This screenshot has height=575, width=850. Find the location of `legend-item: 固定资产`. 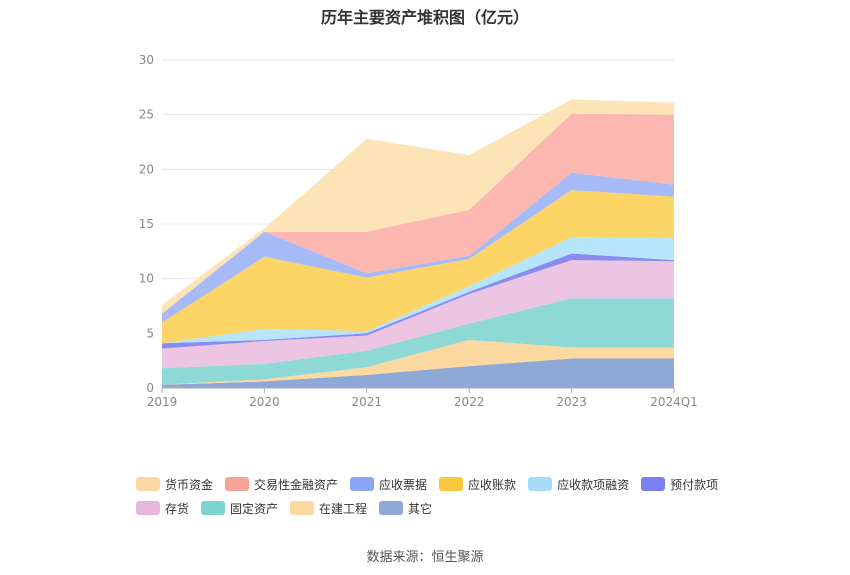

legend-item: 固定资产 is located at coordinates (239, 508).